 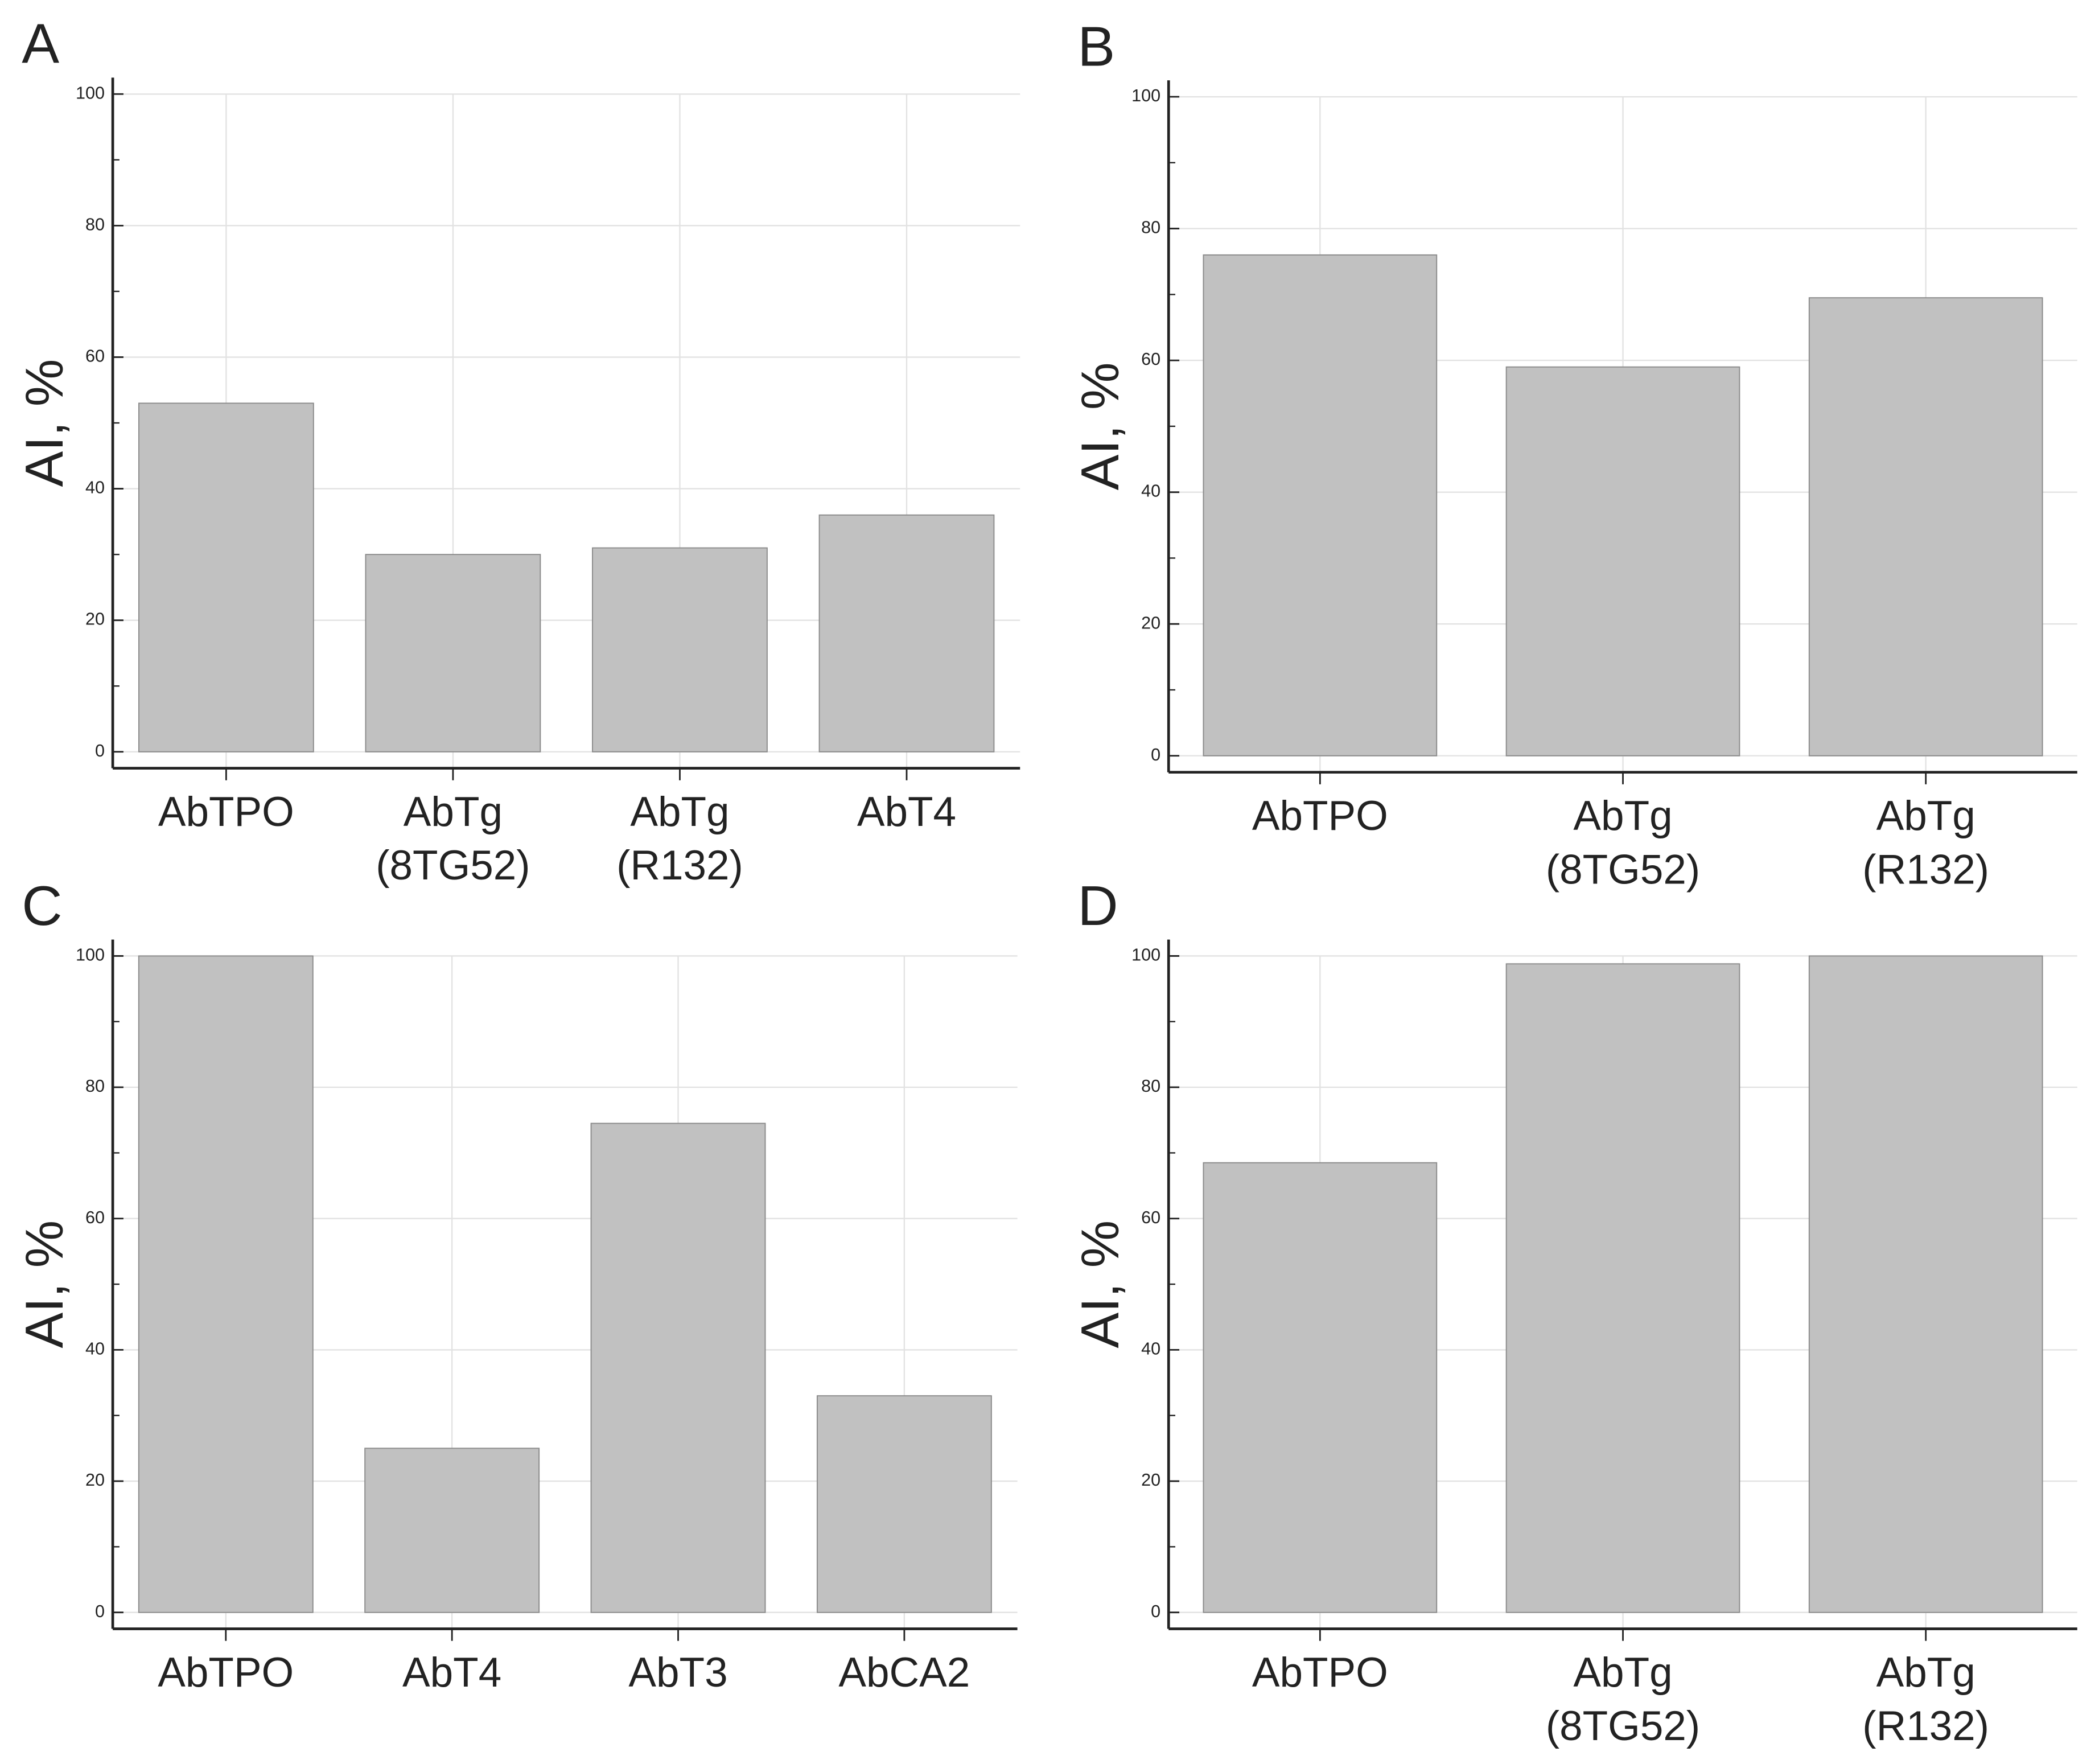 What do you see at coordinates (42, 905) in the screenshot?
I see `panel-label: C` at bounding box center [42, 905].